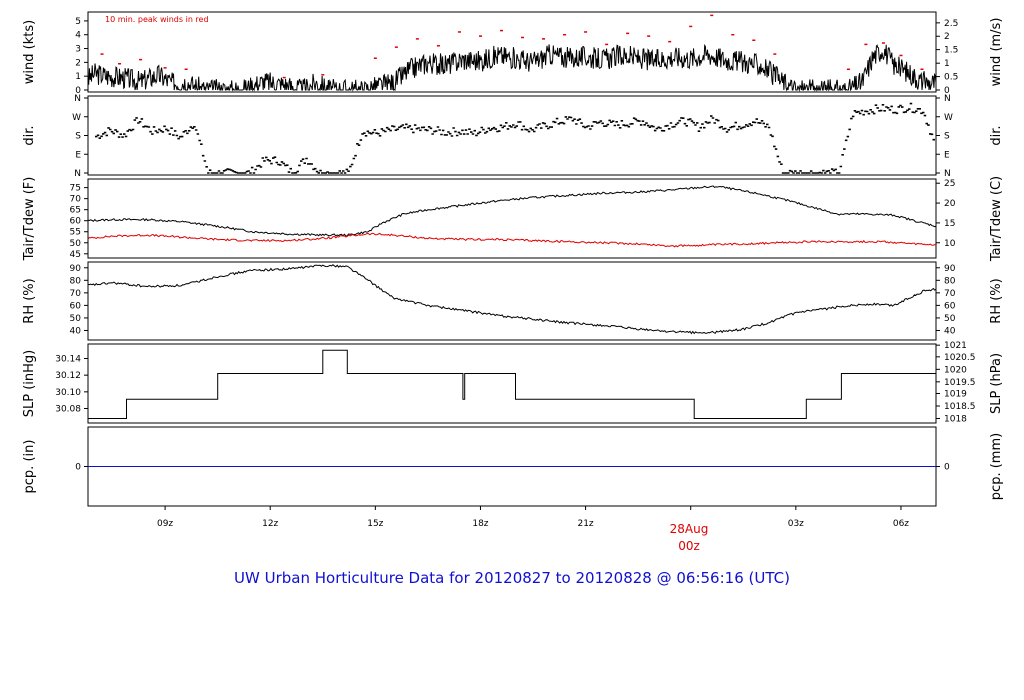  Describe the element at coordinates (901, 524) in the screenshot. I see `x-tick-label: 06z` at that location.